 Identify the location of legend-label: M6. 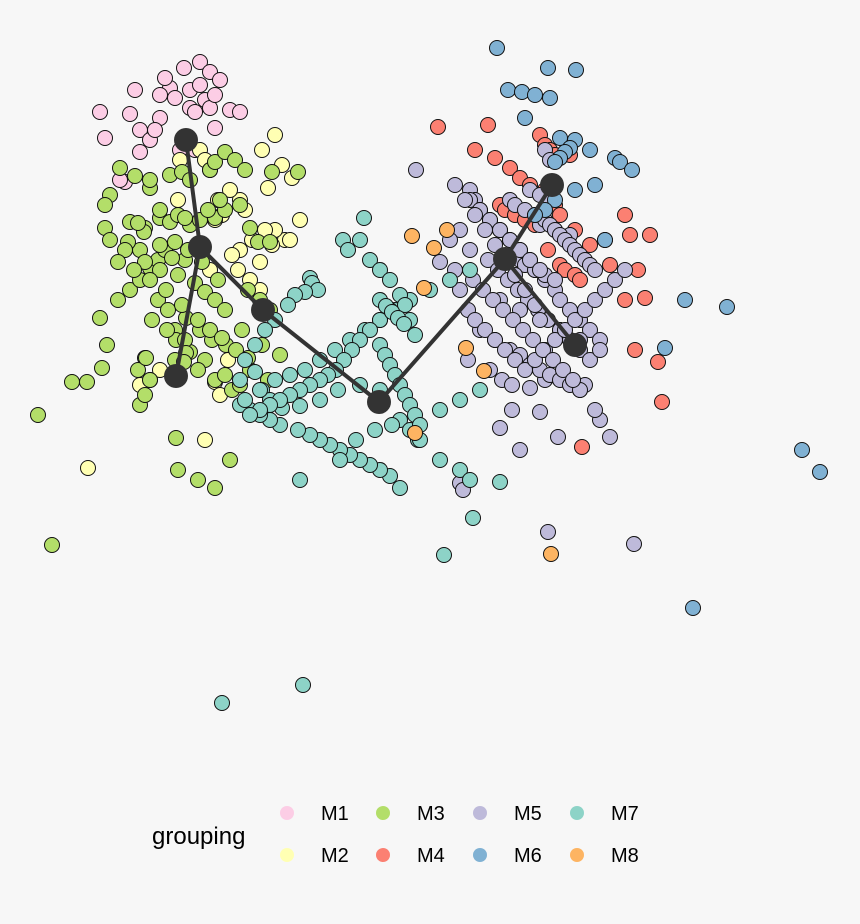
(528, 856).